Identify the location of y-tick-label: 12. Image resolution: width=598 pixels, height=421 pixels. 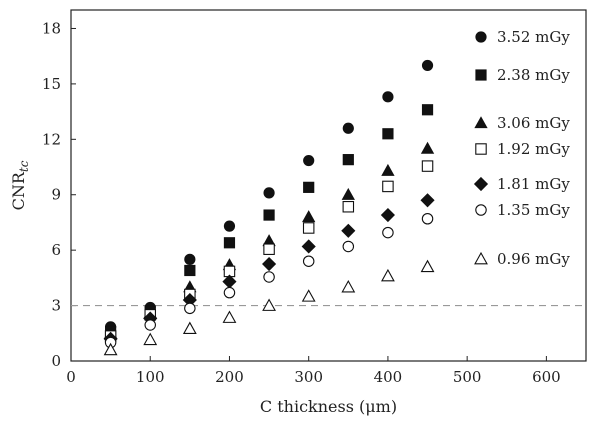
(51, 139).